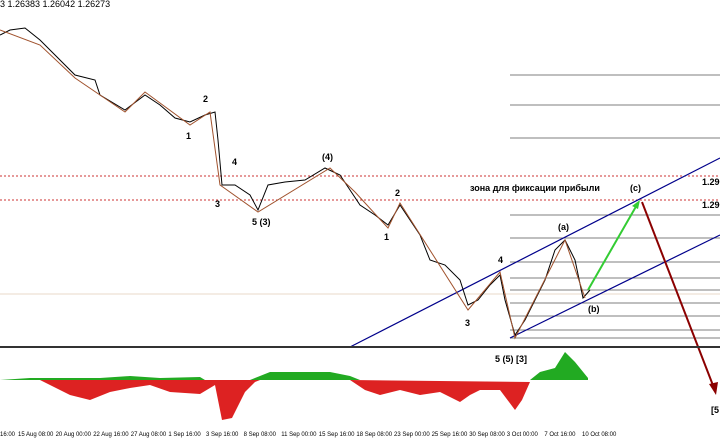 The height and width of the screenshot is (440, 720). What do you see at coordinates (523, 435) in the screenshot?
I see `x-tick-label: 3 Oct 00:00` at bounding box center [523, 435].